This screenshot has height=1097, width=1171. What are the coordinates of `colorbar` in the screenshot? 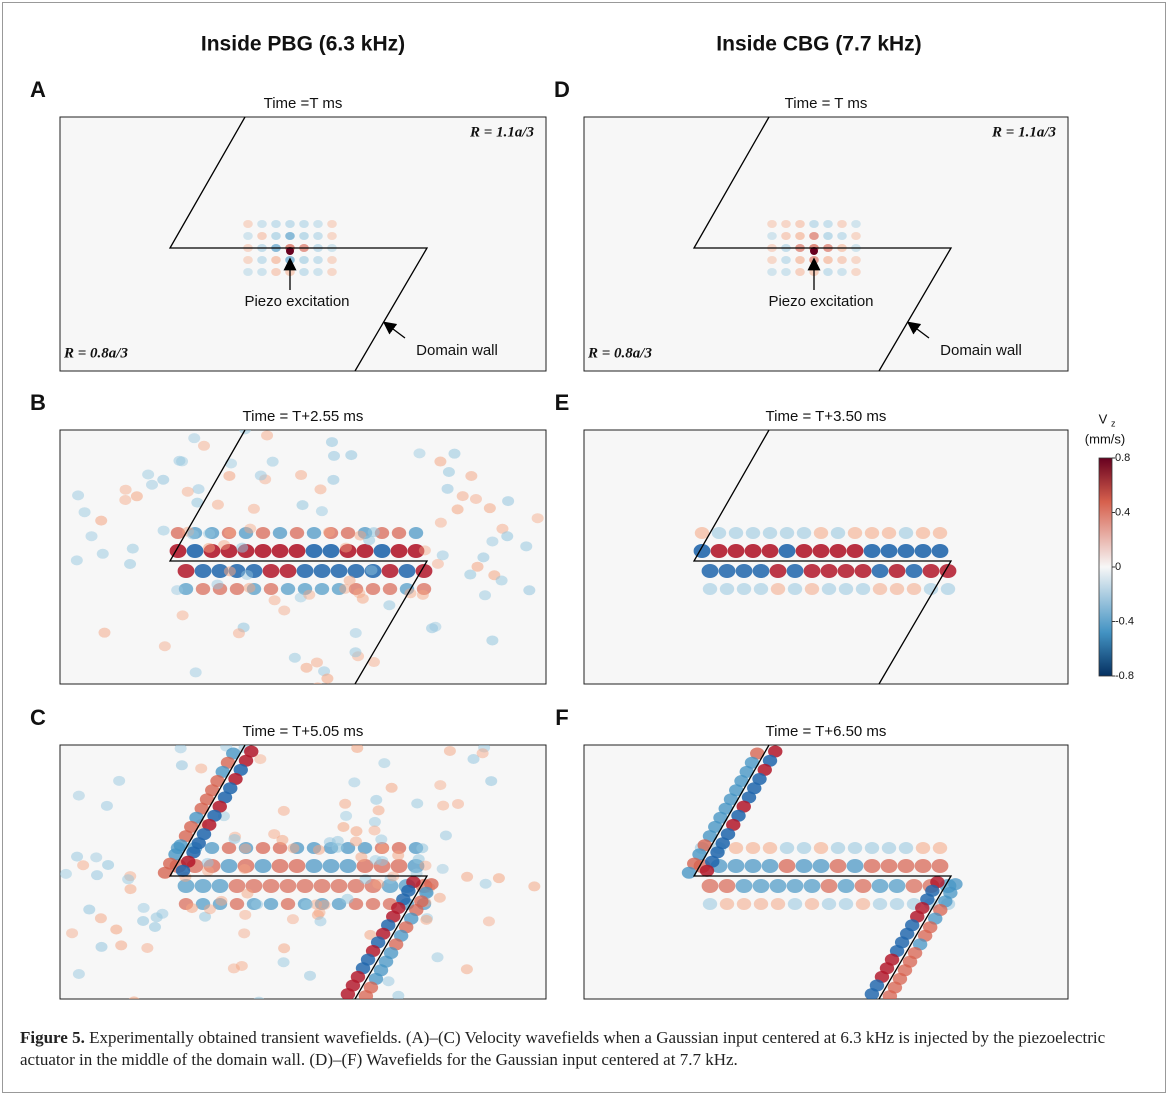 It's located at (1105, 567).